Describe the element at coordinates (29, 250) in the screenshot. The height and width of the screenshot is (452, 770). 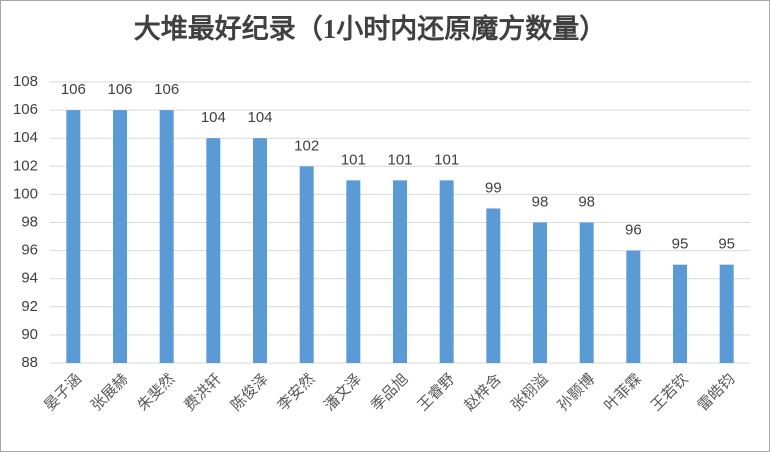
I see `y-tick-label: 96` at that location.